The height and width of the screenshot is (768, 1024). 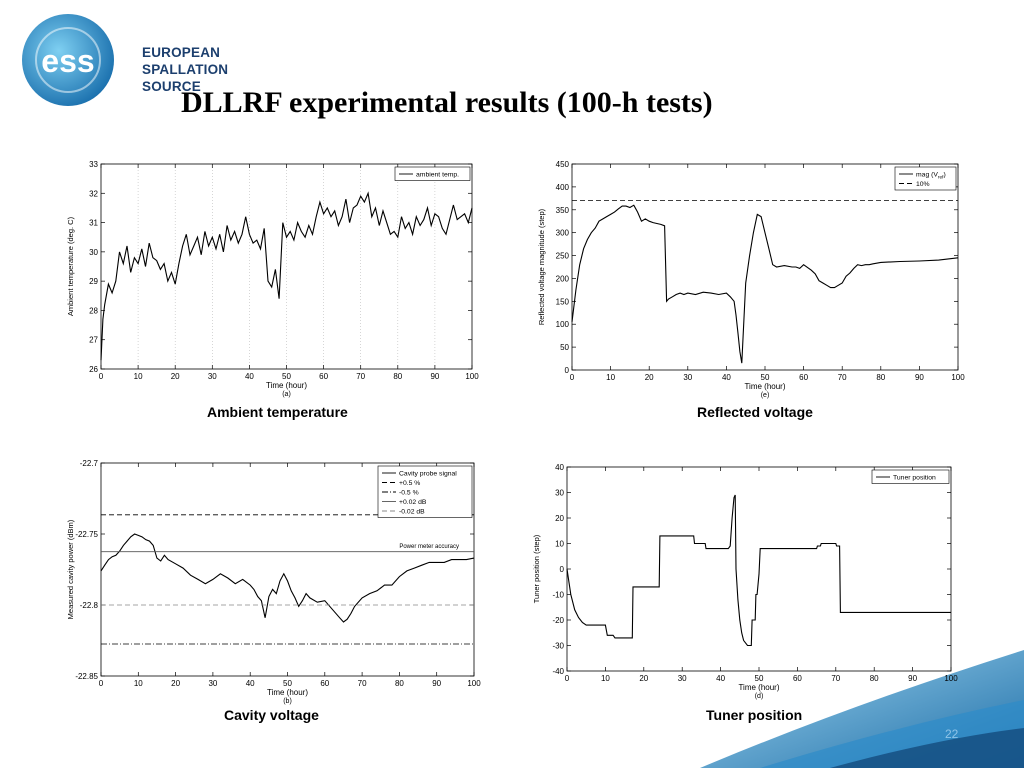 What do you see at coordinates (765, 395) in the screenshot?
I see `x-axis-sublabel: (e)` at bounding box center [765, 395].